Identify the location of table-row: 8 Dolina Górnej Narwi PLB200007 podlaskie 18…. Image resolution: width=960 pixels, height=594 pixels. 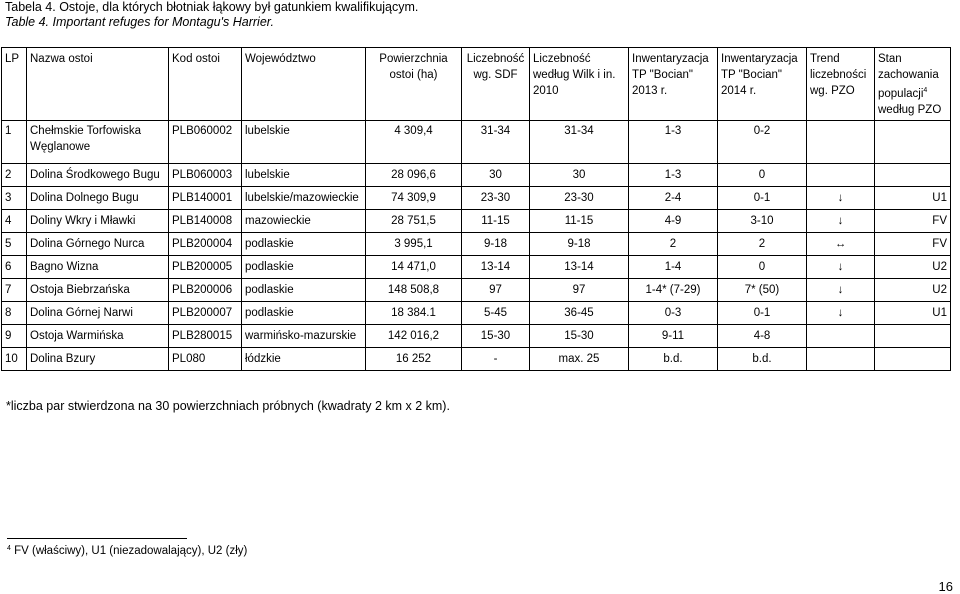
(476, 312).